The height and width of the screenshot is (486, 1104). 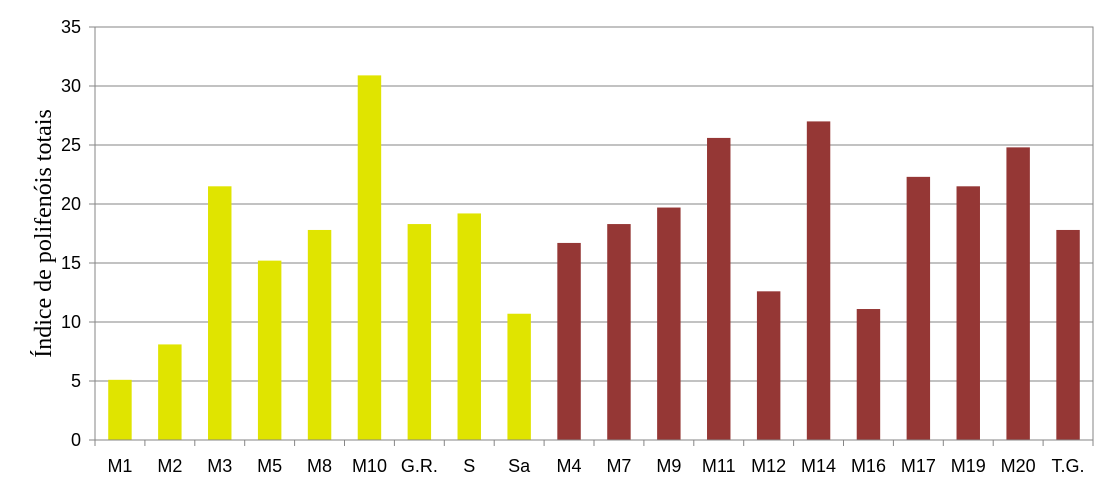 I want to click on x-tick-label: Sa, so click(x=519, y=466).